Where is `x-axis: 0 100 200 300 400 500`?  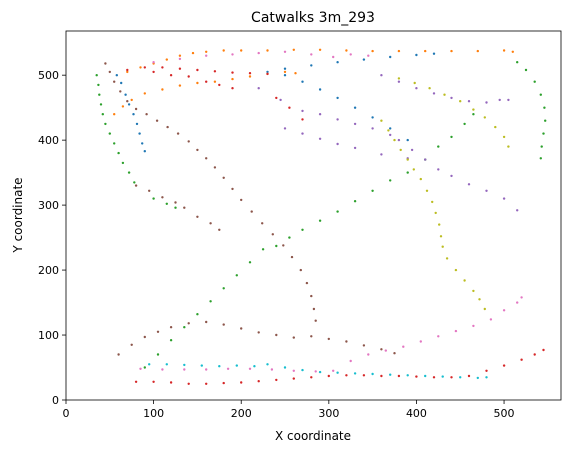 x-axis: 0 100 200 300 400 500 is located at coordinates (289, 410).